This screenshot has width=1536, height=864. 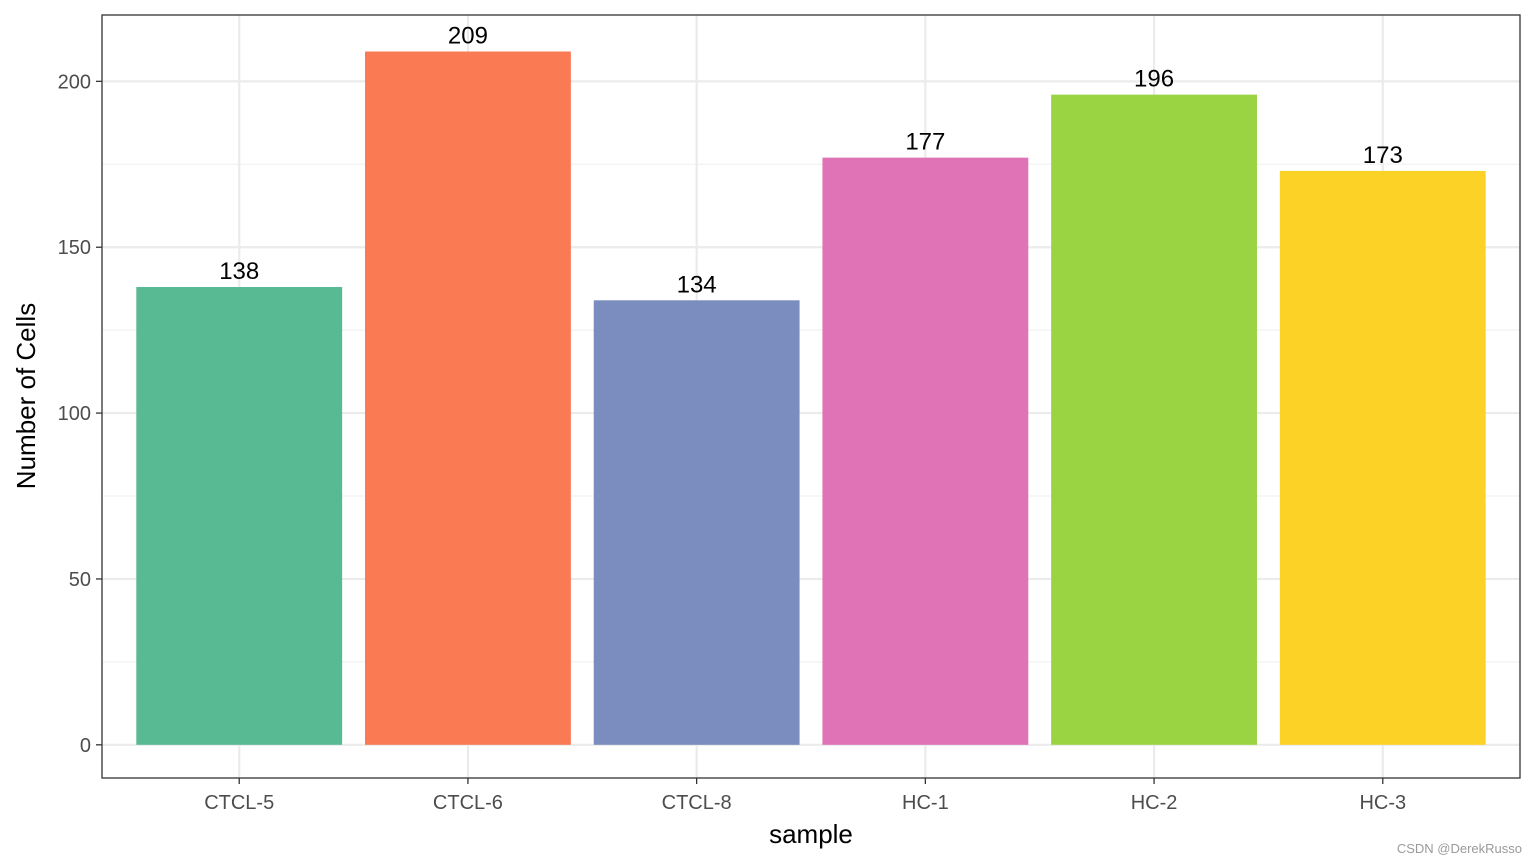 I want to click on data-label-hc-1: 177, so click(x=925, y=142).